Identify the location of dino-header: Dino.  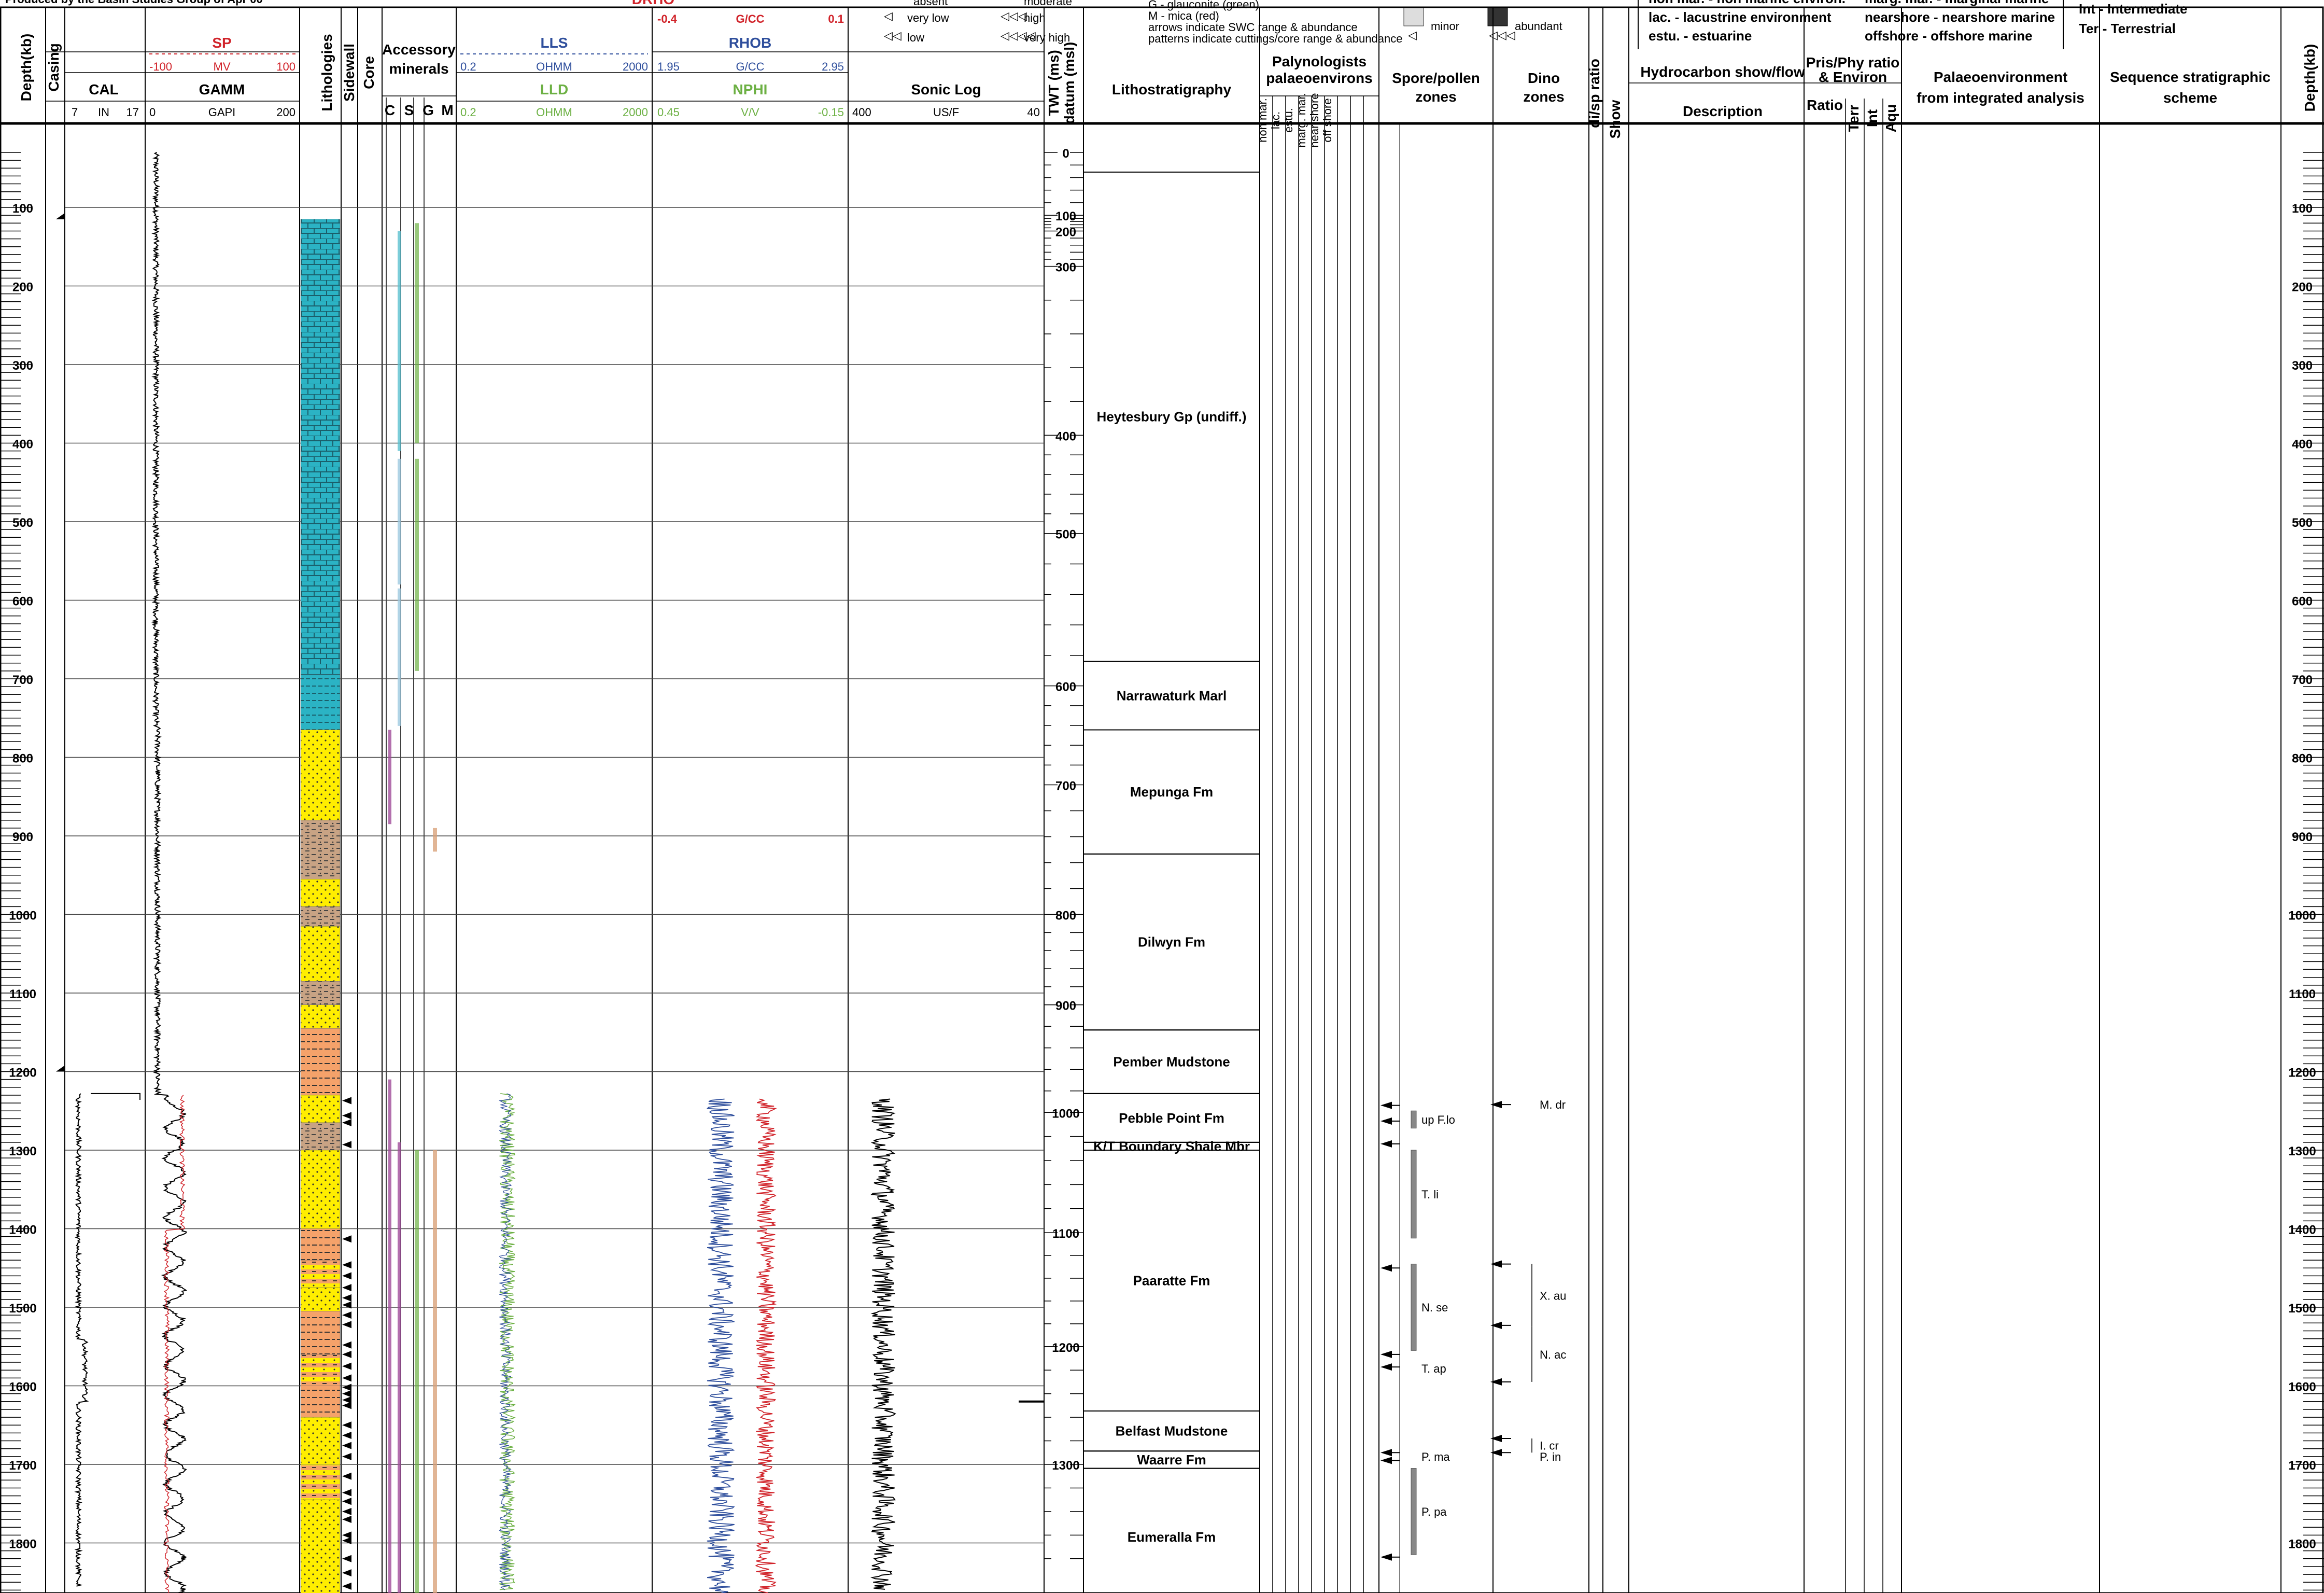
(1544, 78).